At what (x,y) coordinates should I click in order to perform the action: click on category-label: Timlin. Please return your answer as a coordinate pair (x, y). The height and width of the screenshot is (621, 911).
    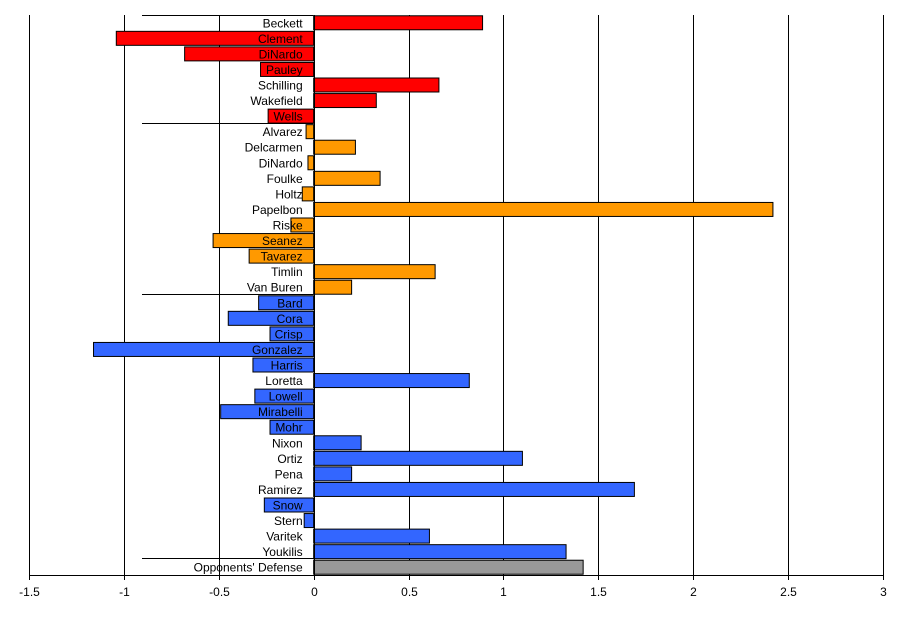
    Looking at the image, I should click on (287, 272).